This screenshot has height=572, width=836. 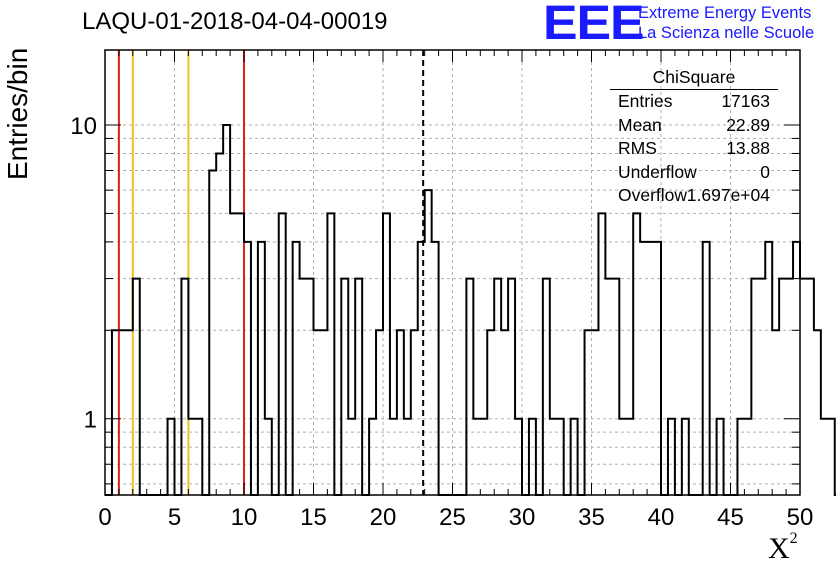 I want to click on stats-row-entries: Entries 17163, so click(x=694, y=102).